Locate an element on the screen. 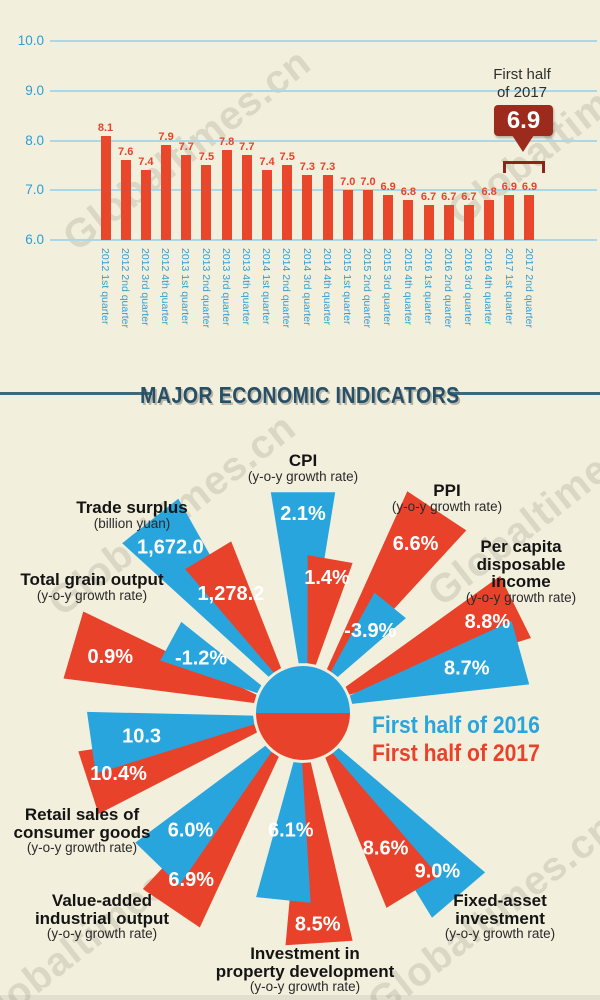 The width and height of the screenshot is (600, 1000). gdp-x-tick-label: 2015 4th quarter is located at coordinates (407, 287).